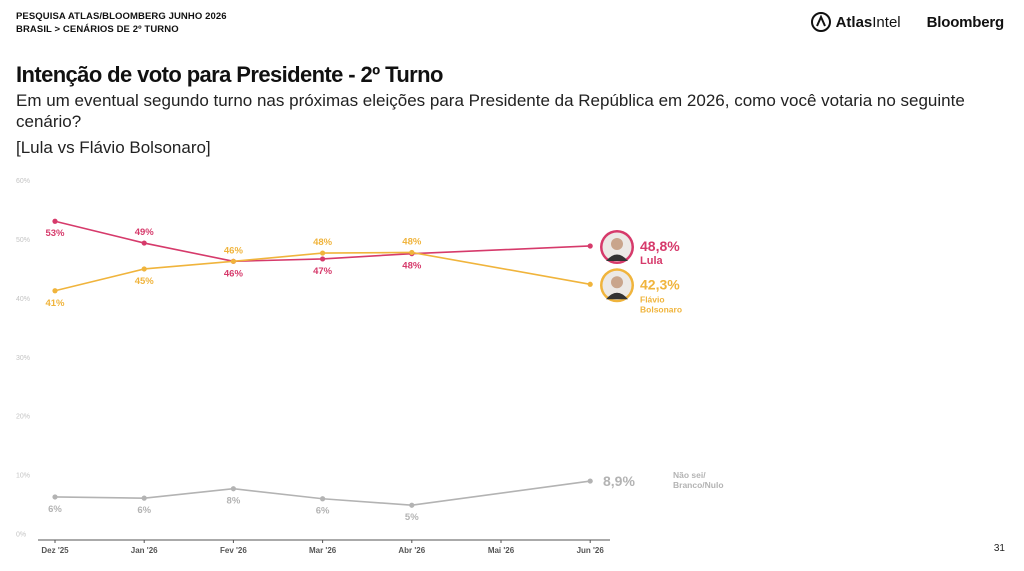 This screenshot has width=1024, height=571. Describe the element at coordinates (55, 550) in the screenshot. I see `x-tick-label: Dez '25` at that location.